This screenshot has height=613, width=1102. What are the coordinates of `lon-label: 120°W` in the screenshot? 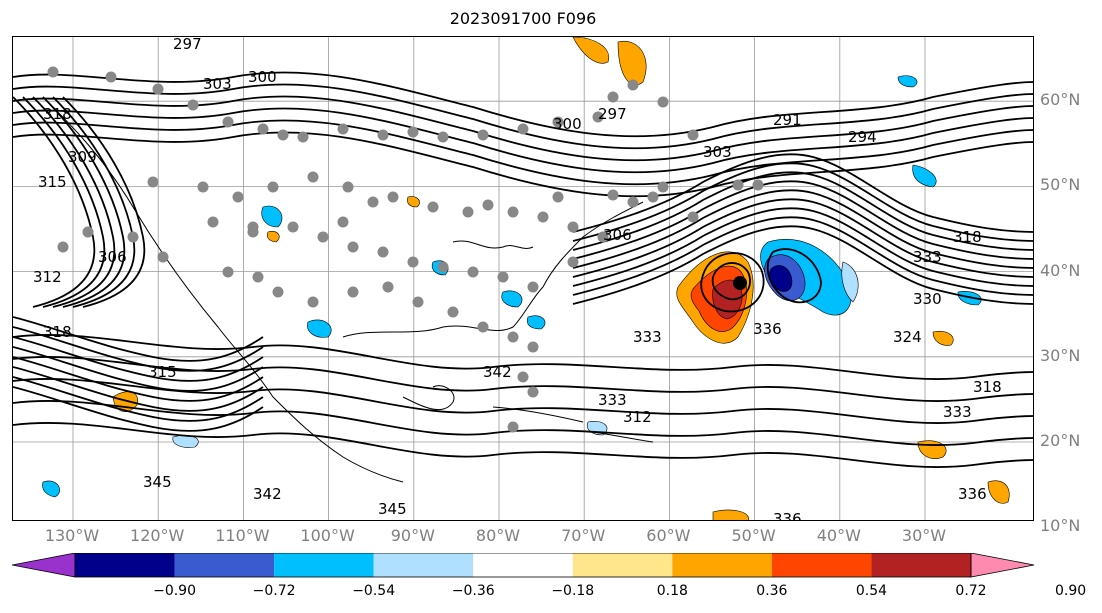 It's located at (157, 535).